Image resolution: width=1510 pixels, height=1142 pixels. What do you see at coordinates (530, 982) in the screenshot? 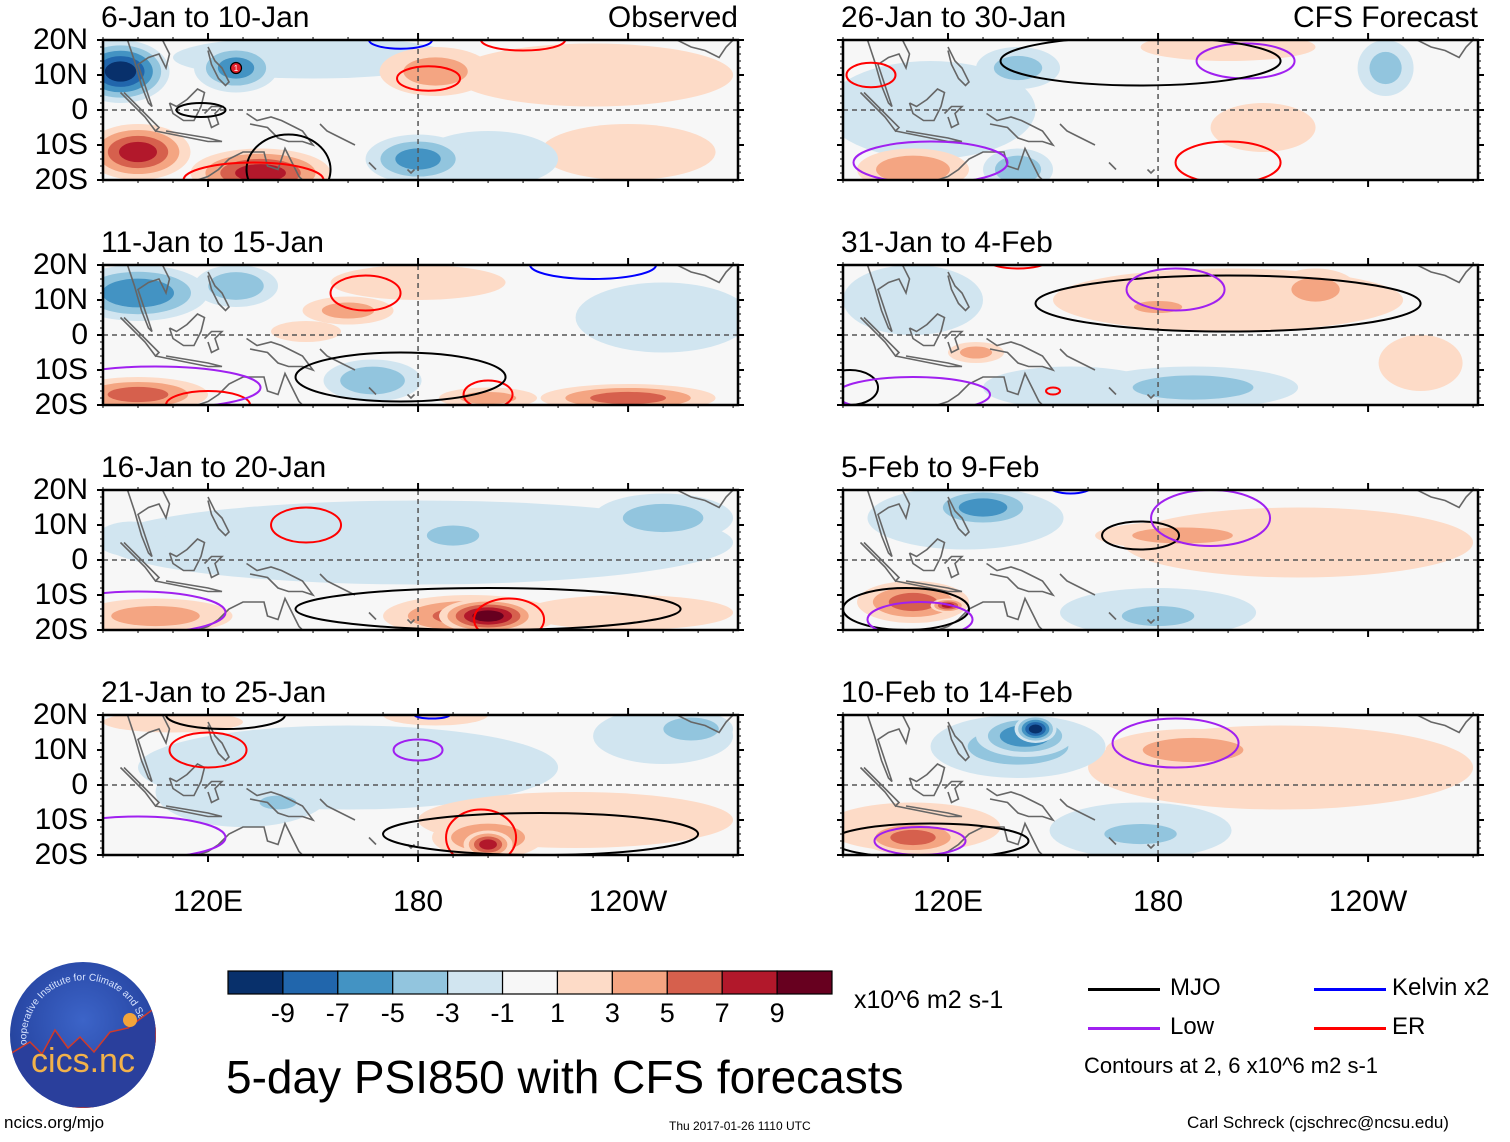
I see `colorbar` at bounding box center [530, 982].